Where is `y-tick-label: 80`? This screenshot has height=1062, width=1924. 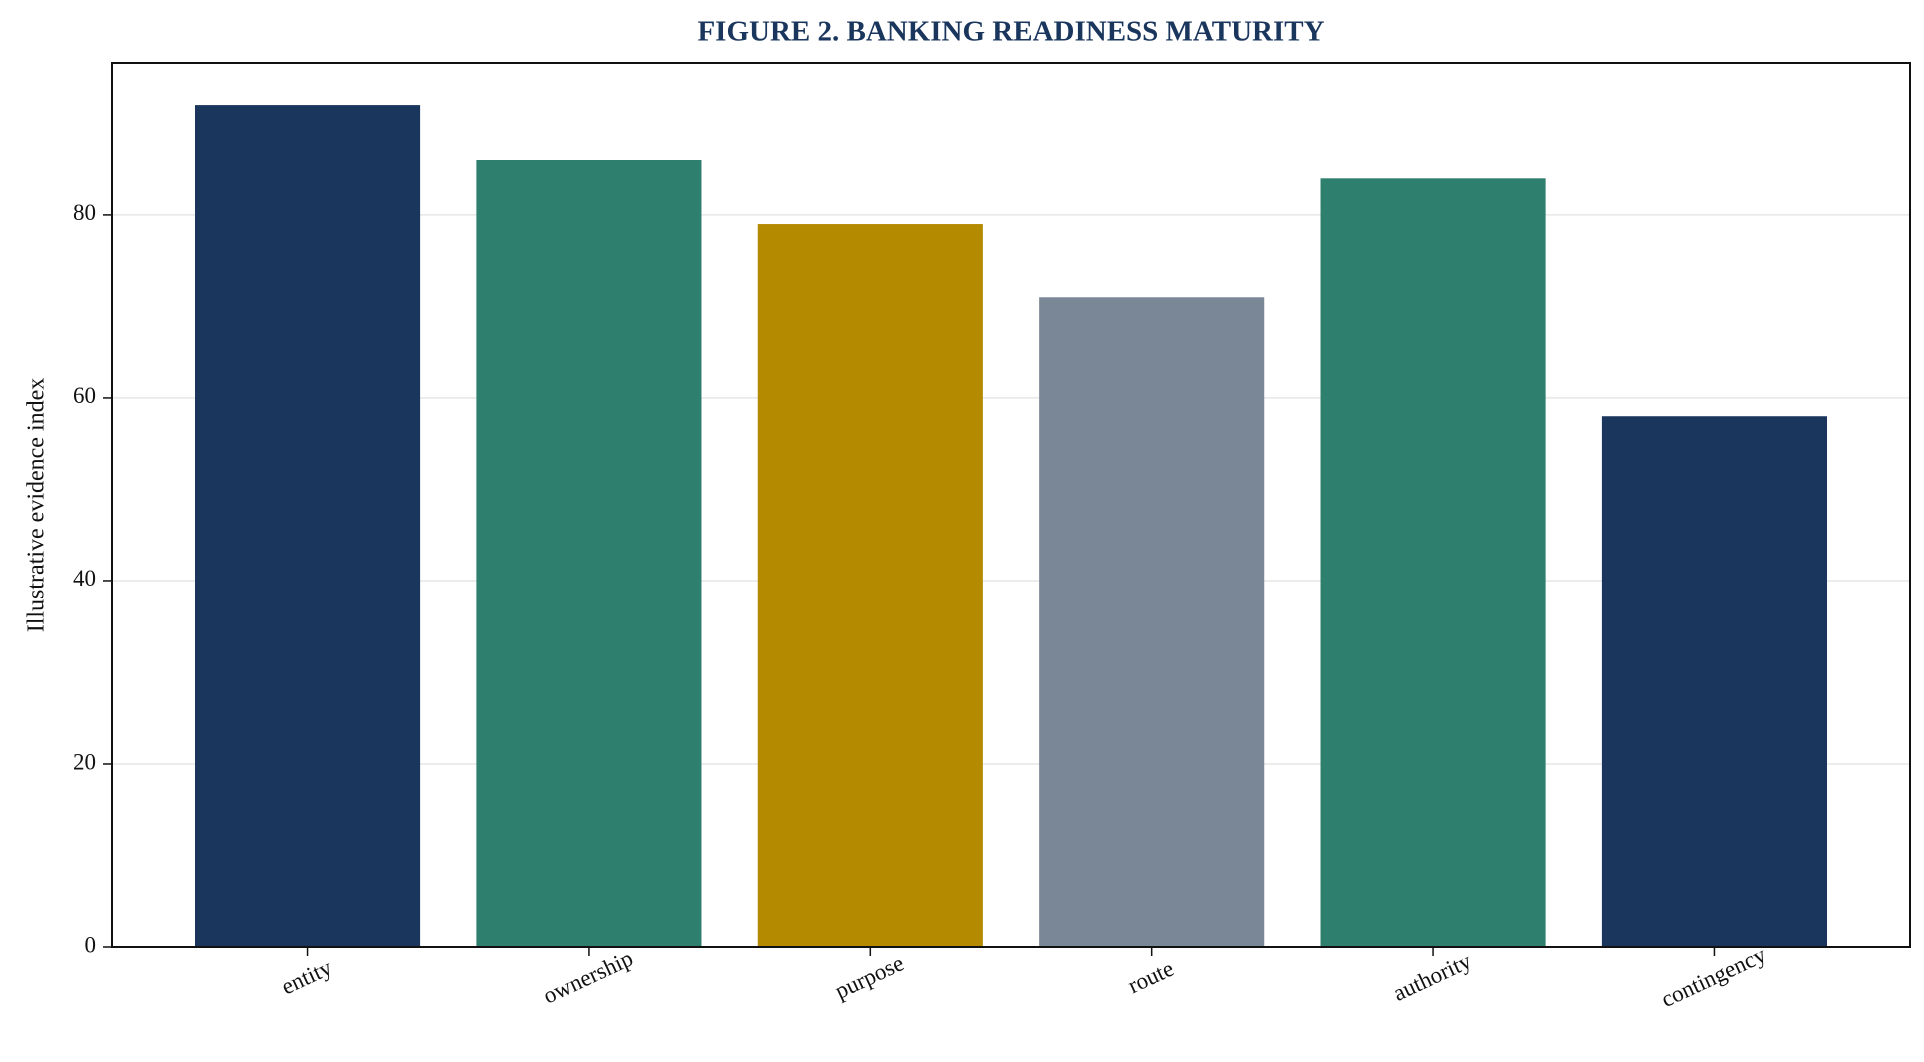
y-tick-label: 80 is located at coordinates (84, 212).